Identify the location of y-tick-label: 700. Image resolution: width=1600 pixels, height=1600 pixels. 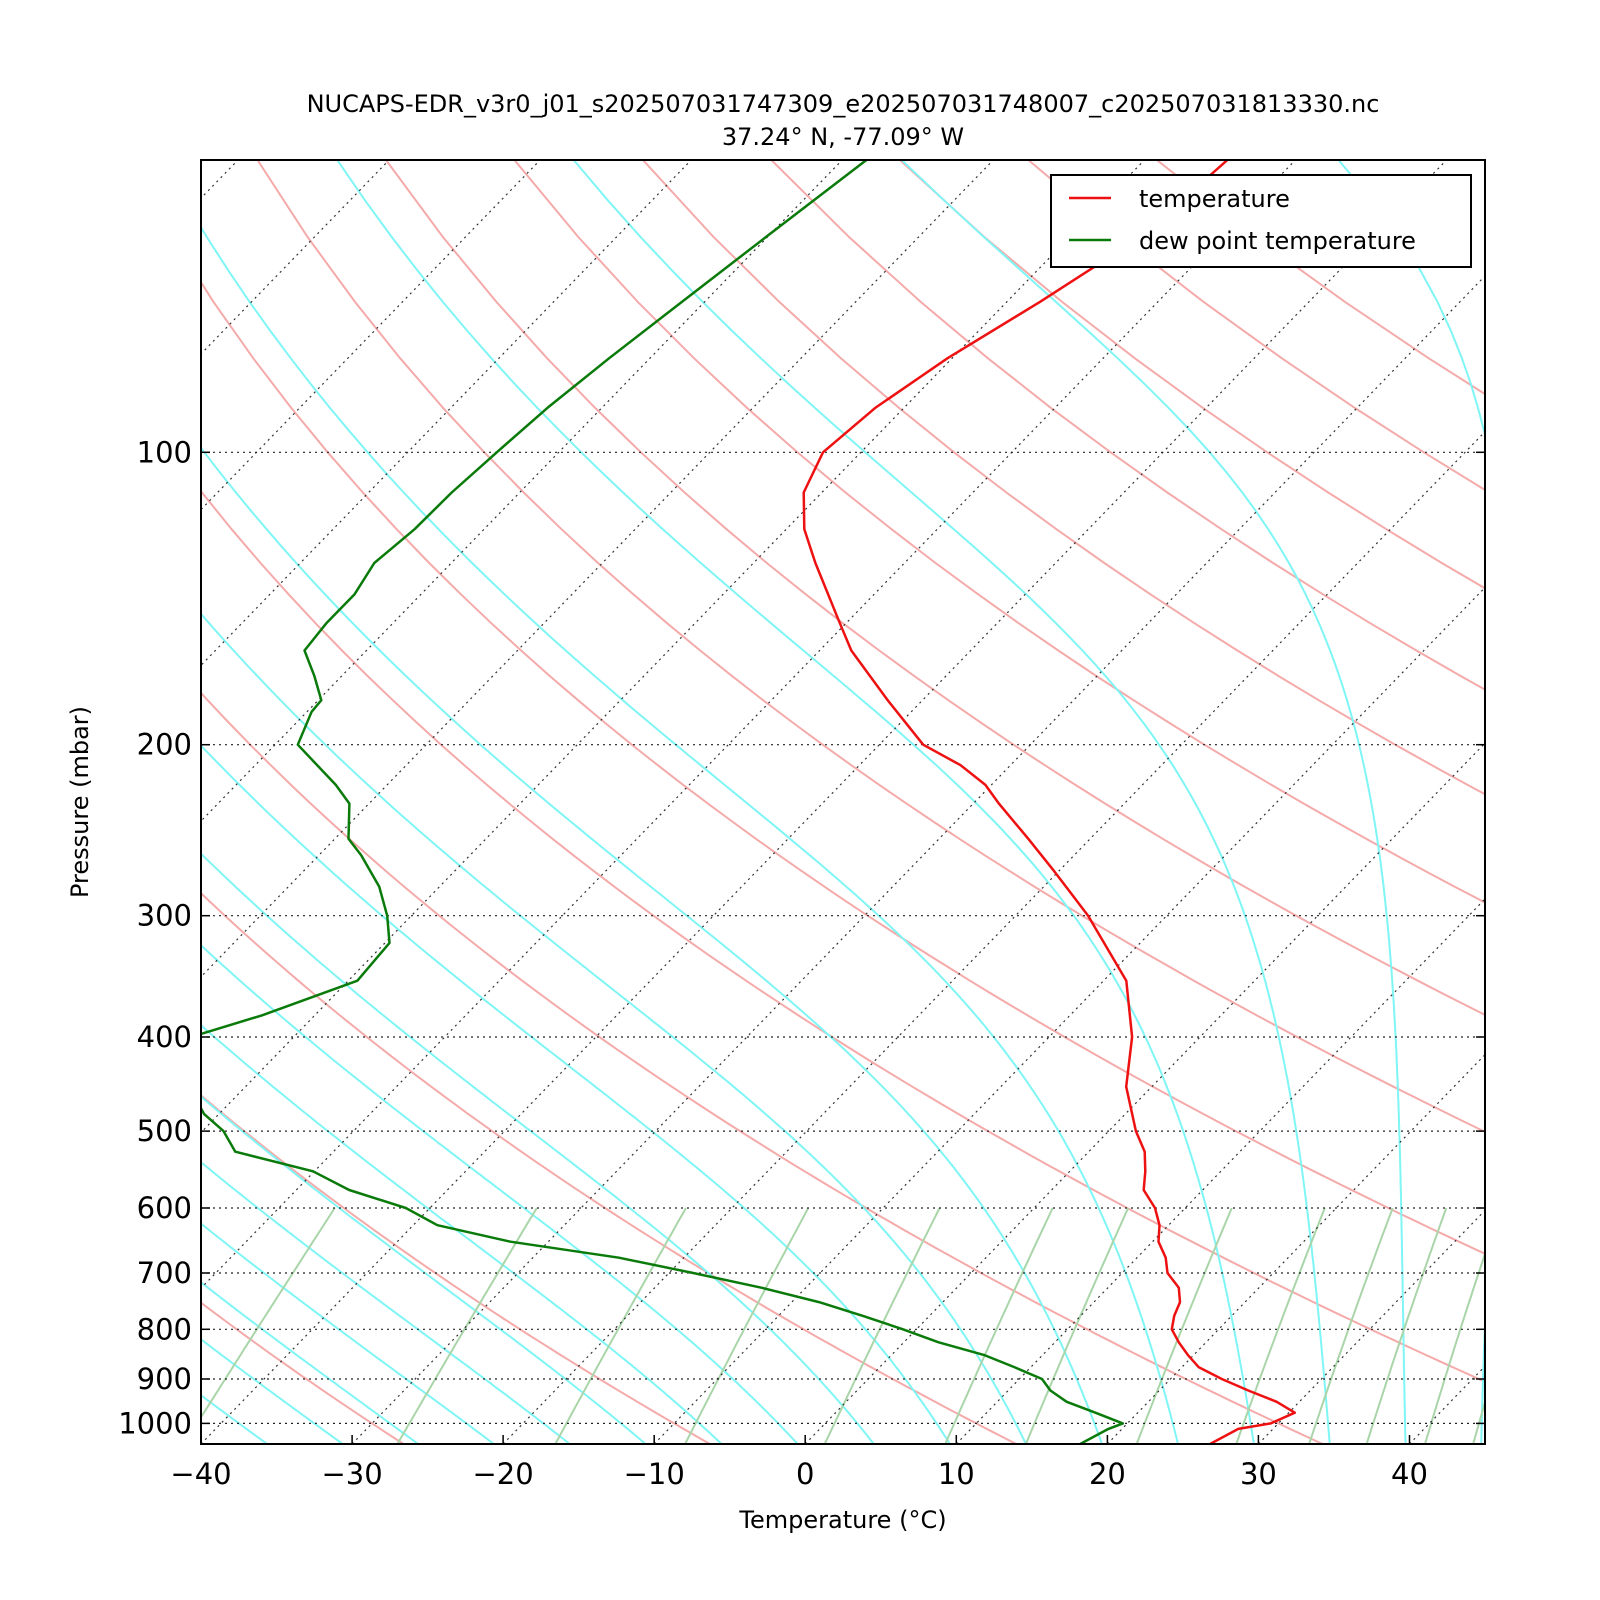
(164, 1273).